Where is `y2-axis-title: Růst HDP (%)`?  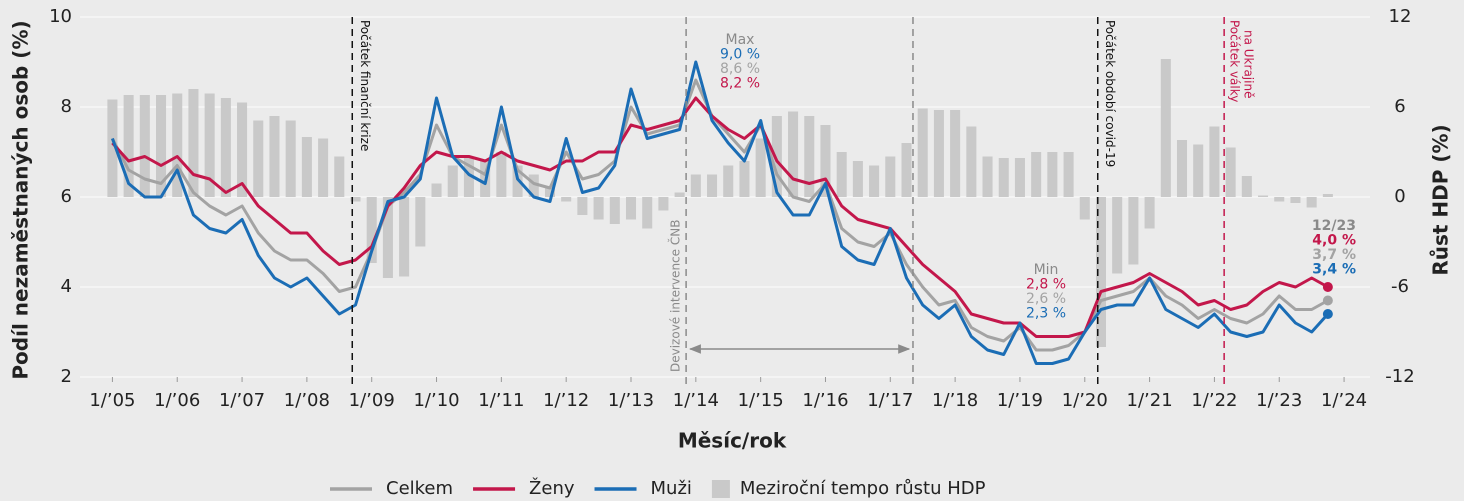
y2-axis-title: Růst HDP (%) is located at coordinates (1441, 199).